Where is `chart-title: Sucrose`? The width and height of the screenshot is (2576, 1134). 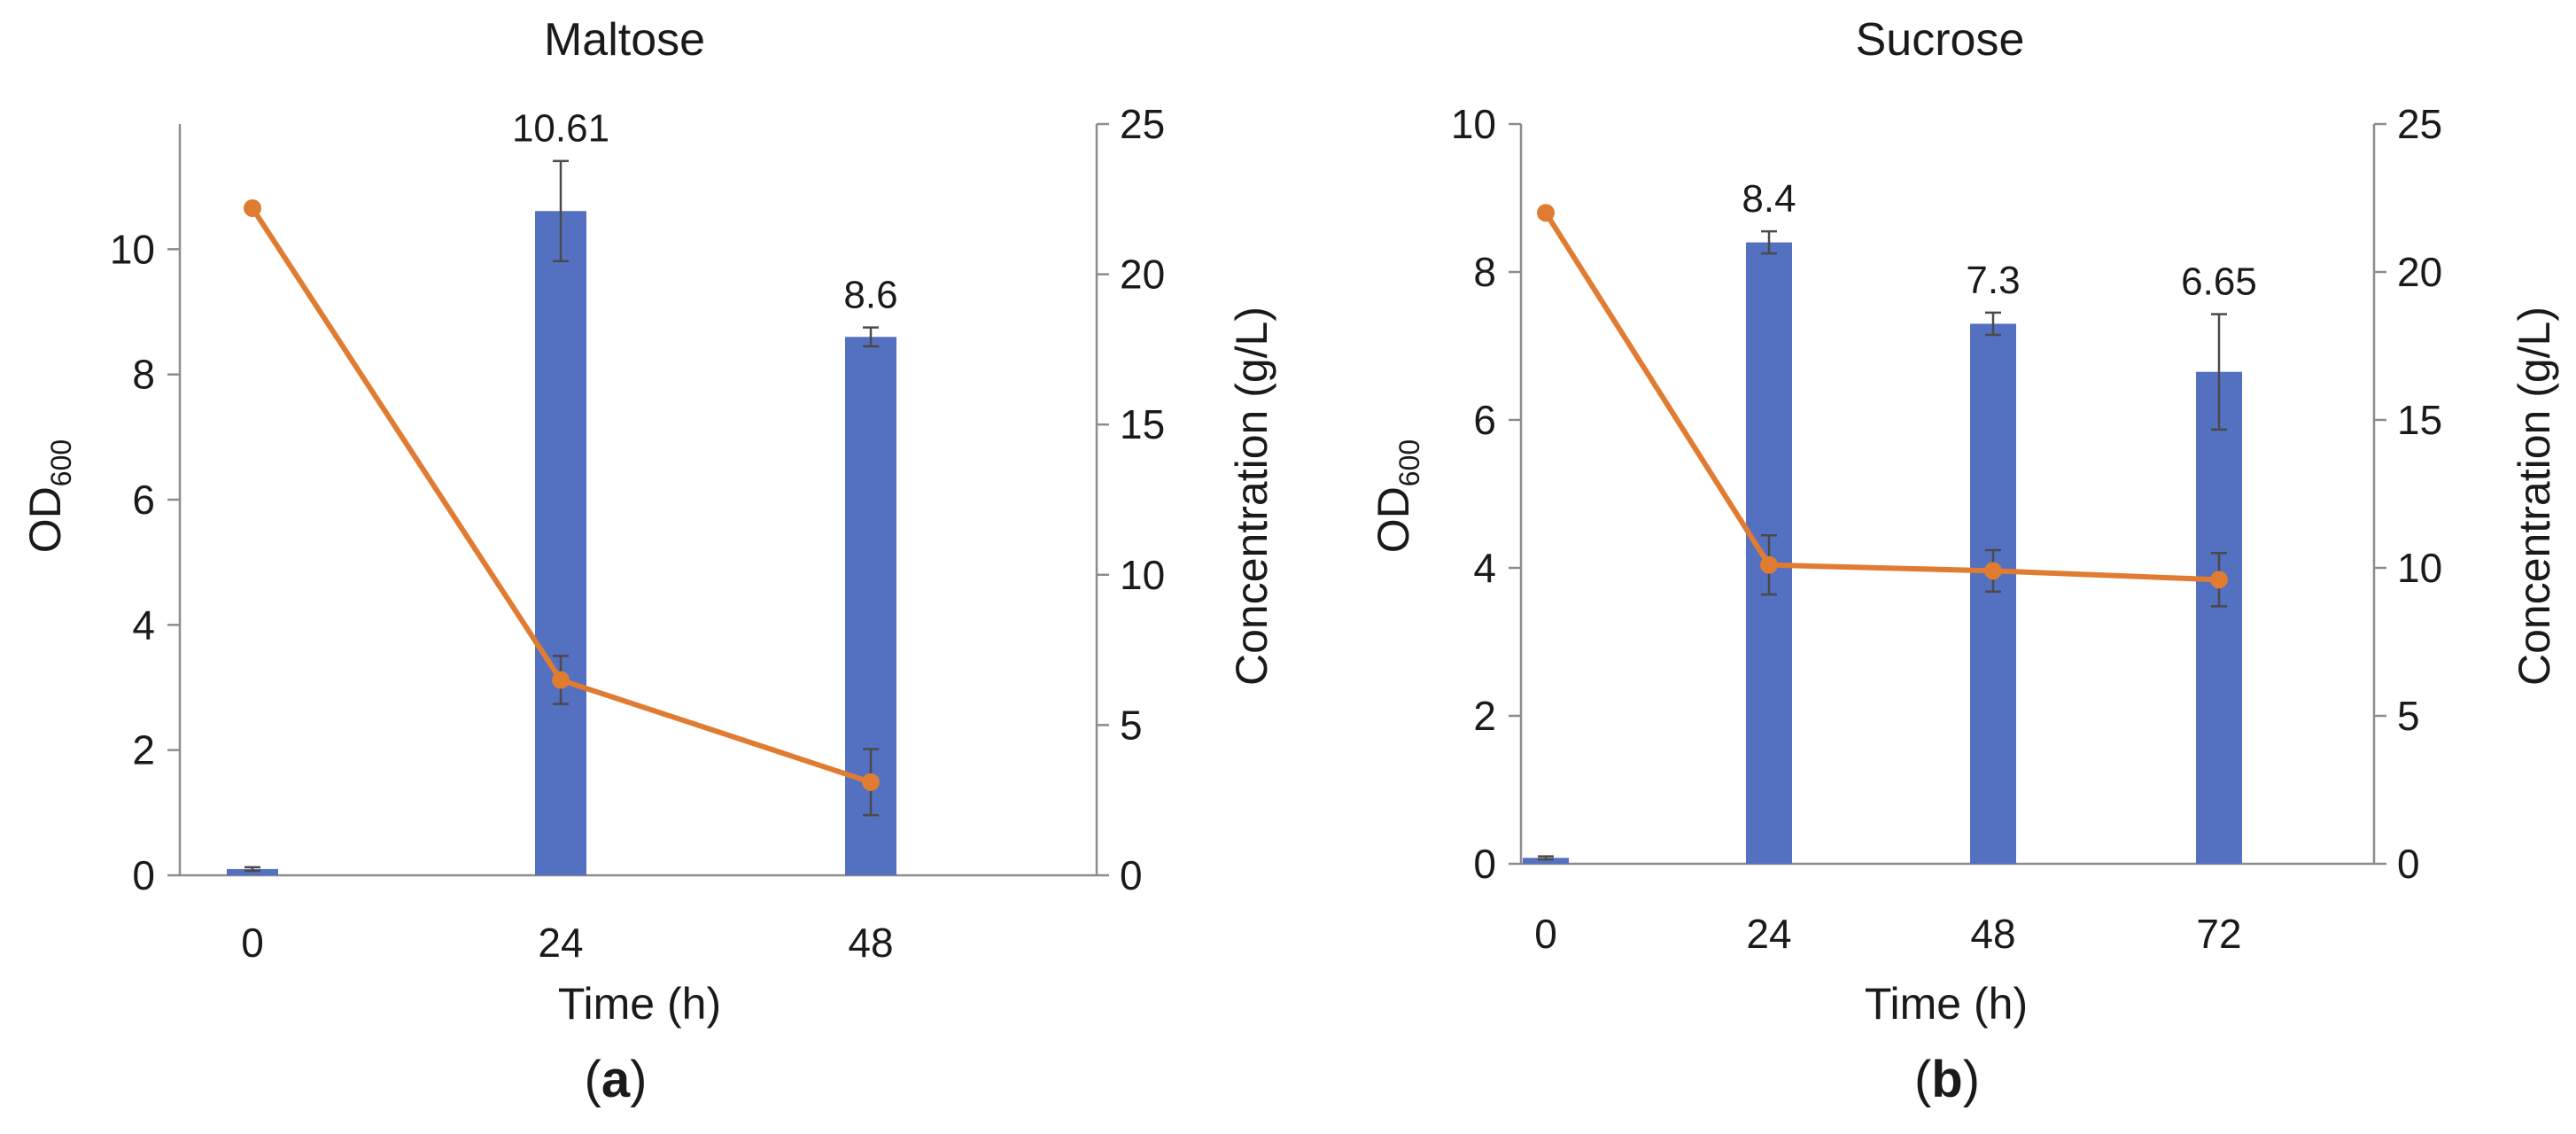
chart-title: Sucrose is located at coordinates (1940, 40).